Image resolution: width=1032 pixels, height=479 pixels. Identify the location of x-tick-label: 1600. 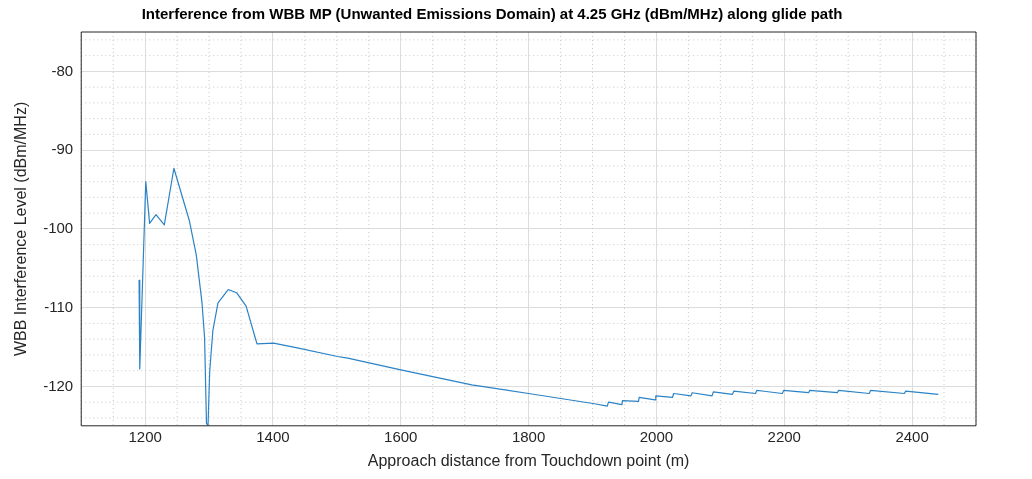
(401, 436).